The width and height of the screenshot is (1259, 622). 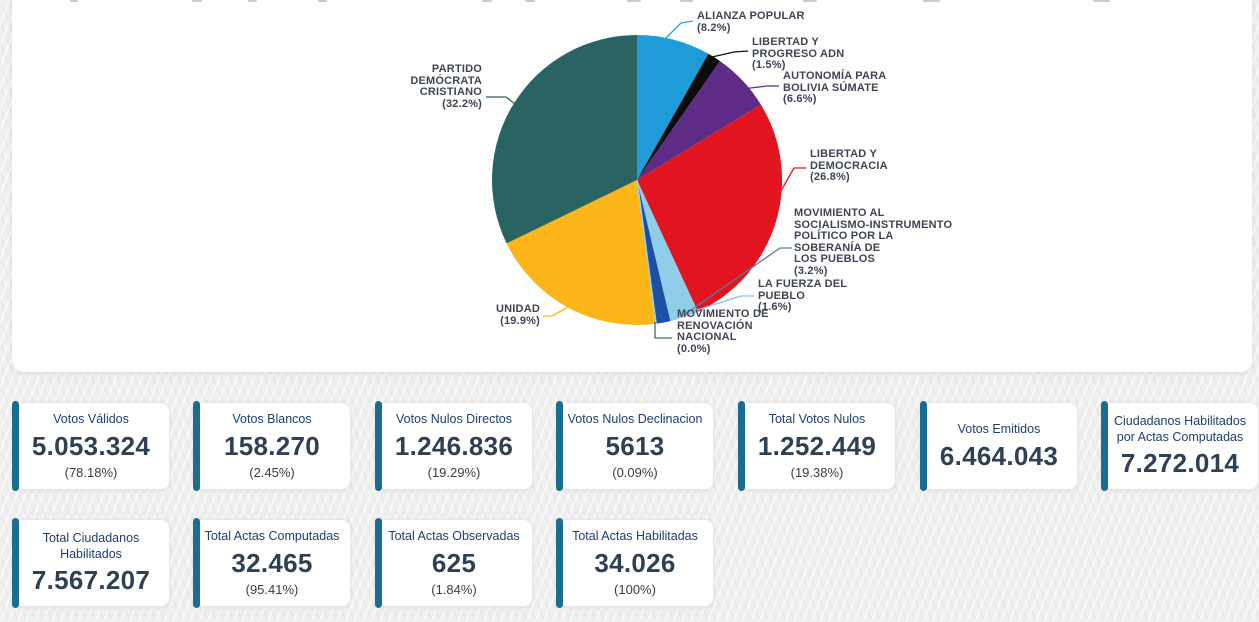 What do you see at coordinates (272, 472) in the screenshot?
I see `card-percent: (2.45%)` at bounding box center [272, 472].